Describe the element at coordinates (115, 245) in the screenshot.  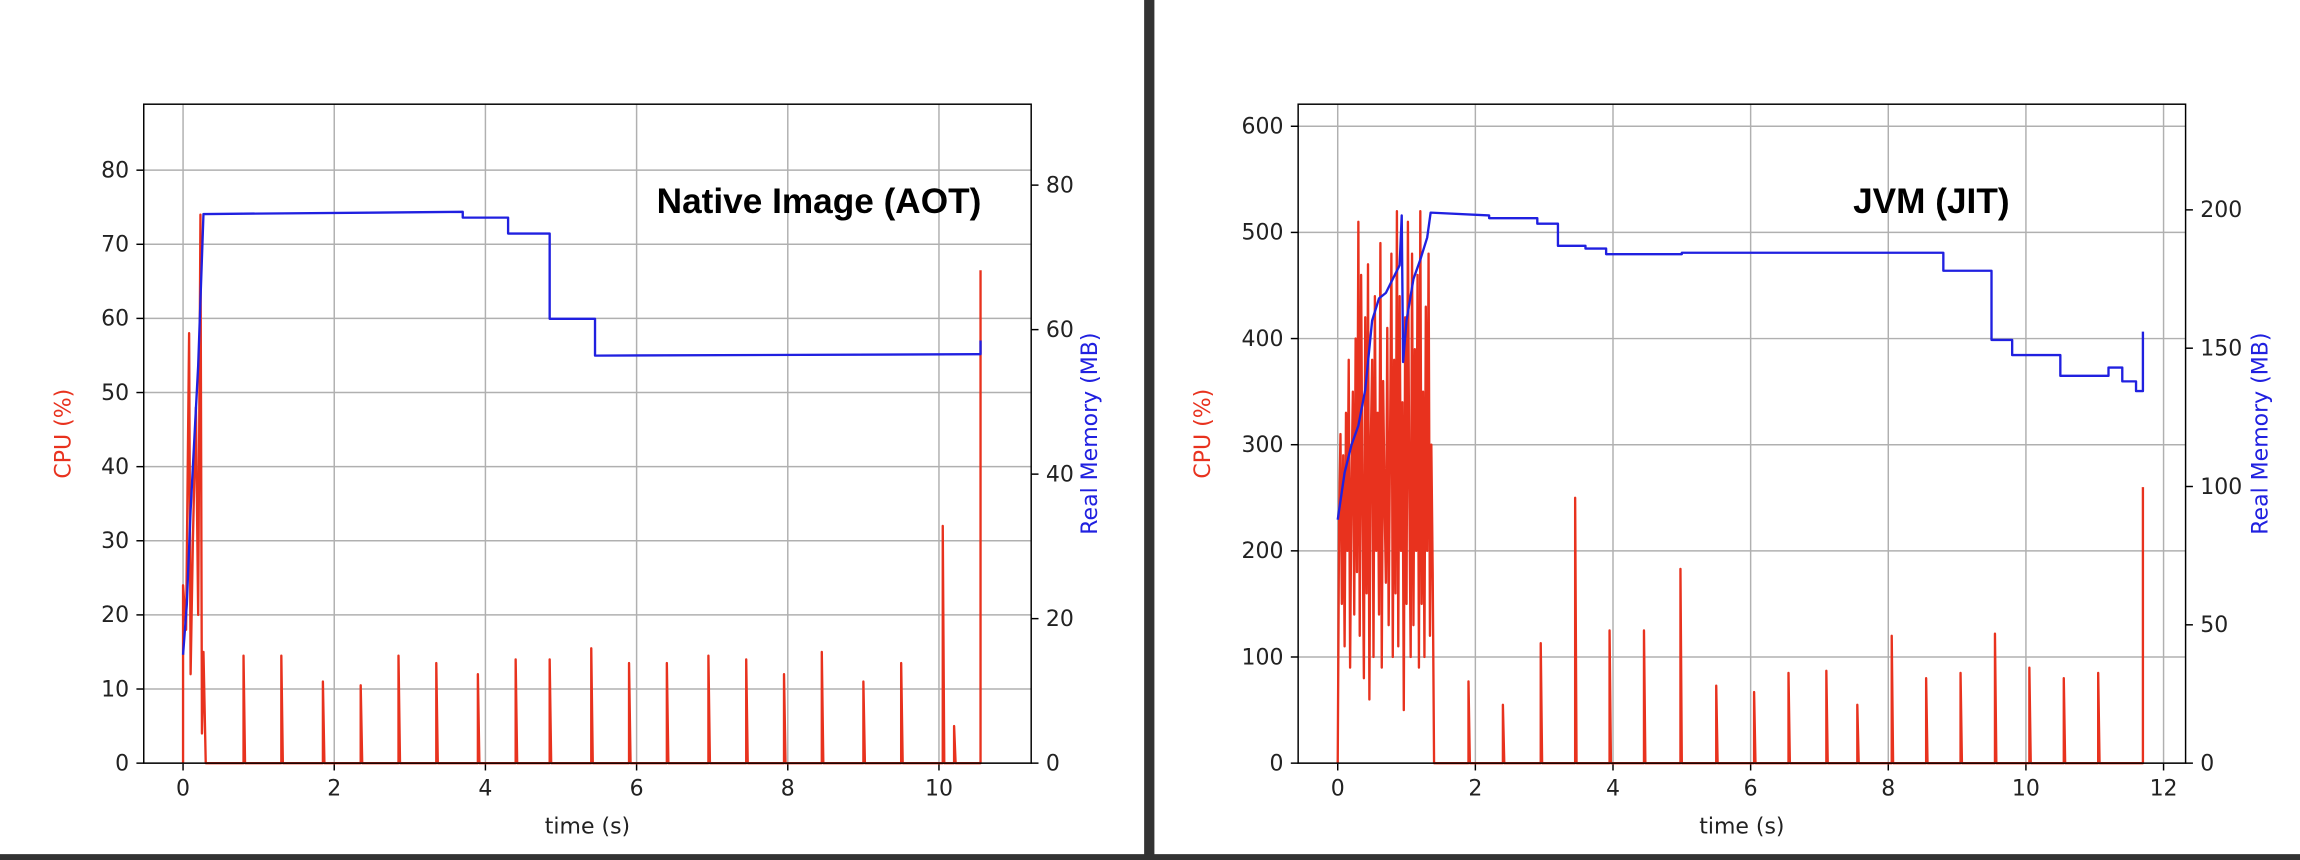
I see `y-tick-label: 70` at that location.